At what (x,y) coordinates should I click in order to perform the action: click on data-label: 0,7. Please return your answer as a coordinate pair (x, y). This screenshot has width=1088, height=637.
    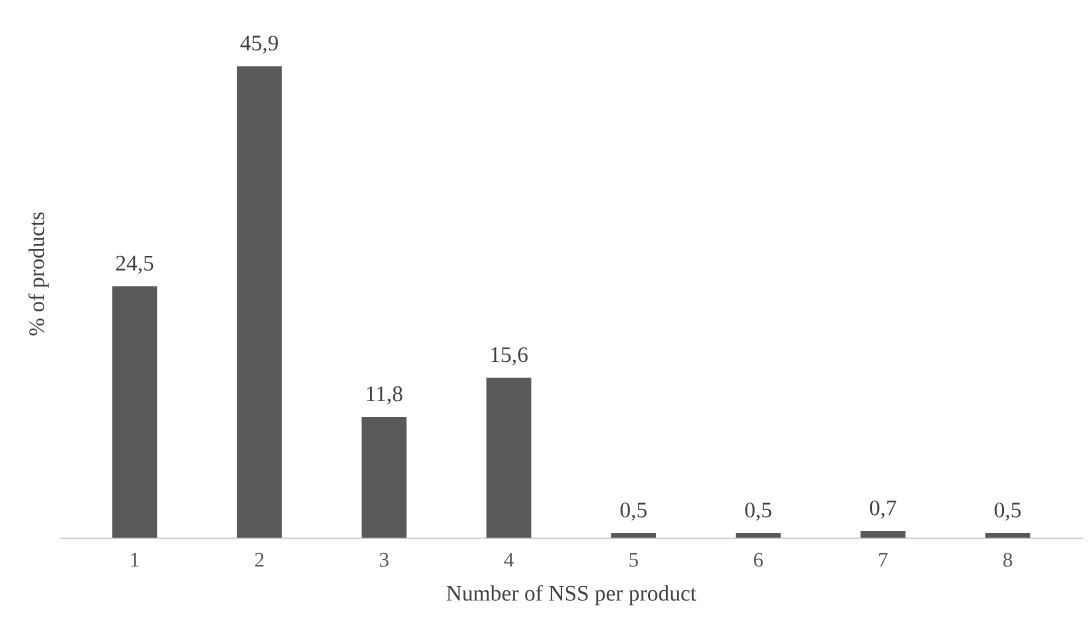
    Looking at the image, I should click on (883, 509).